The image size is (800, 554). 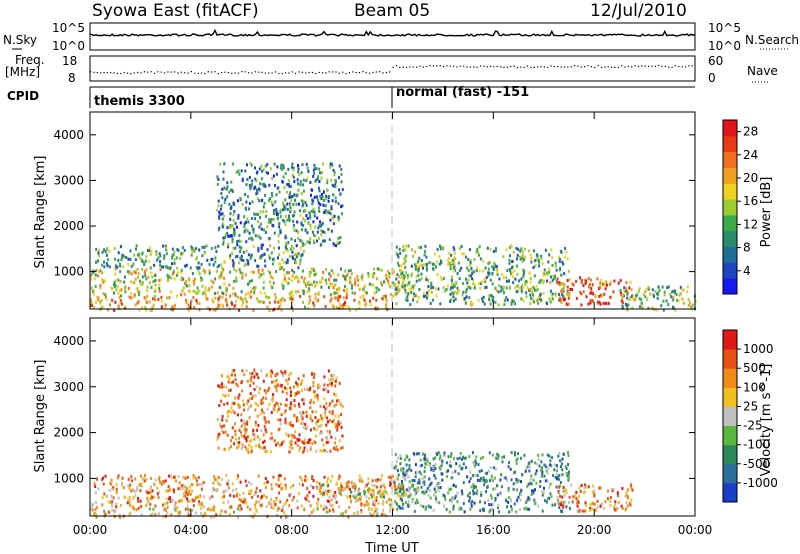 What do you see at coordinates (68, 226) in the screenshot?
I see `y-tick-label: 2000` at bounding box center [68, 226].